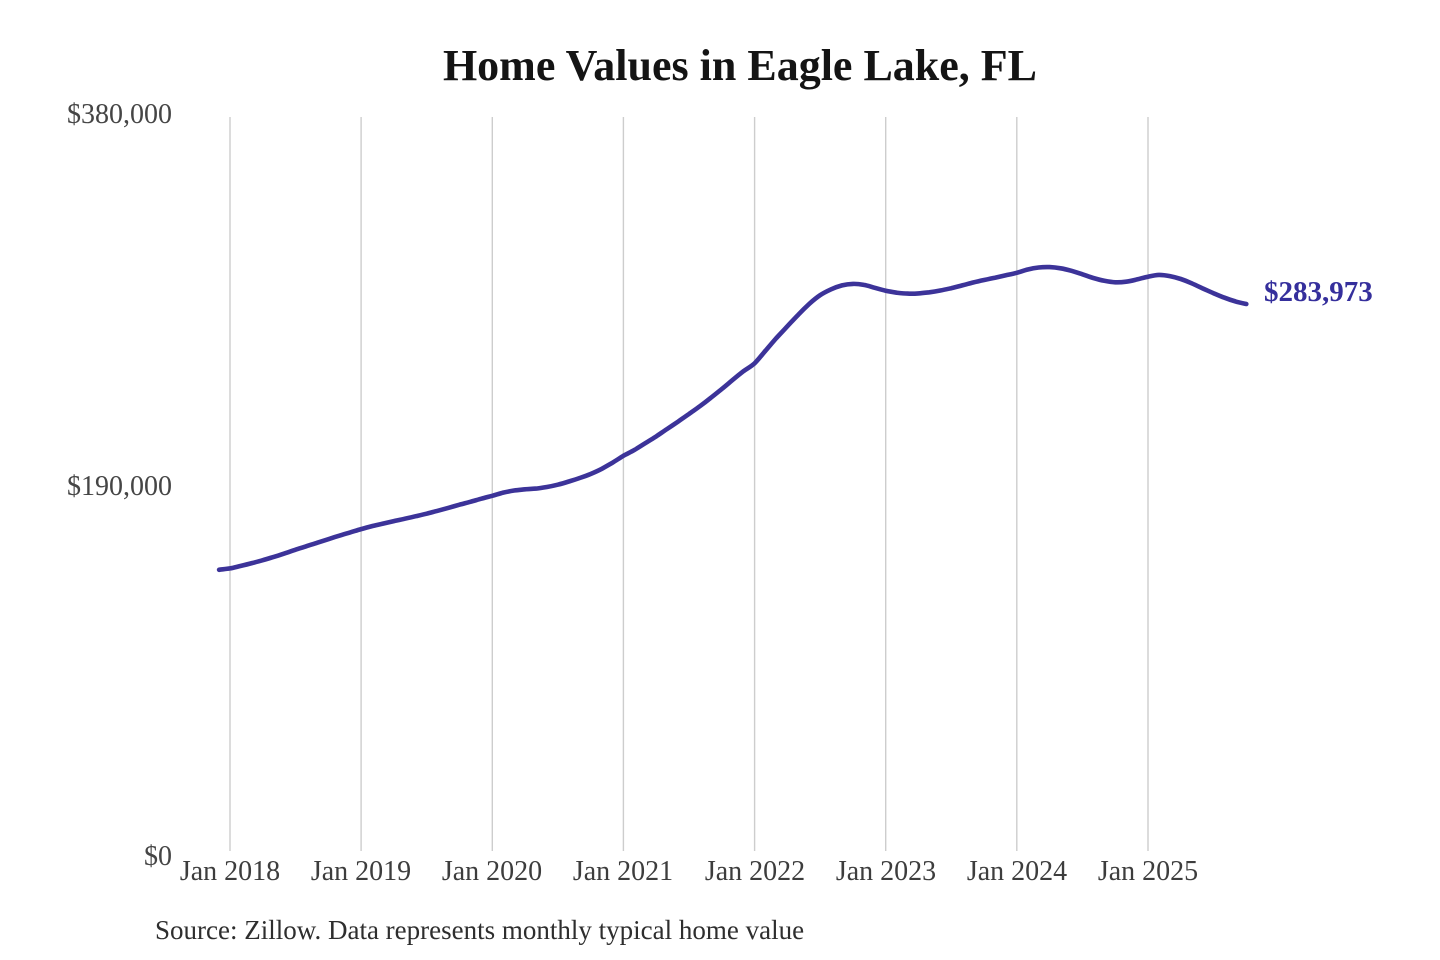 The height and width of the screenshot is (960, 1440). What do you see at coordinates (755, 871) in the screenshot?
I see `x-tick-jan-2022: Jan 2022` at bounding box center [755, 871].